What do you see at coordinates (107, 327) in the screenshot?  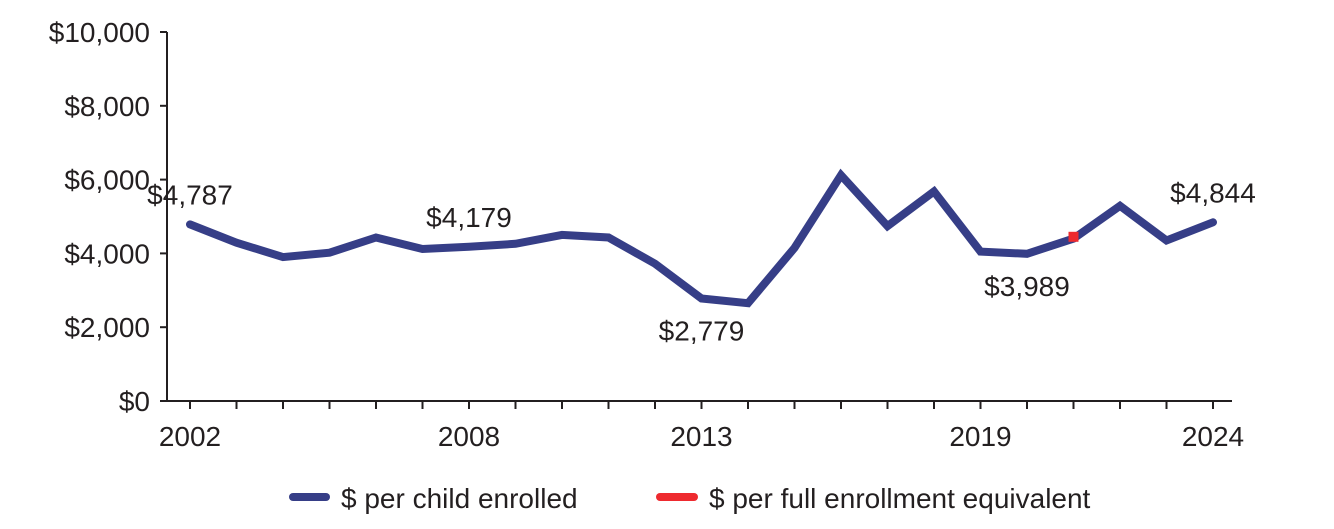 I see `y-tick-label: $2,000` at bounding box center [107, 327].